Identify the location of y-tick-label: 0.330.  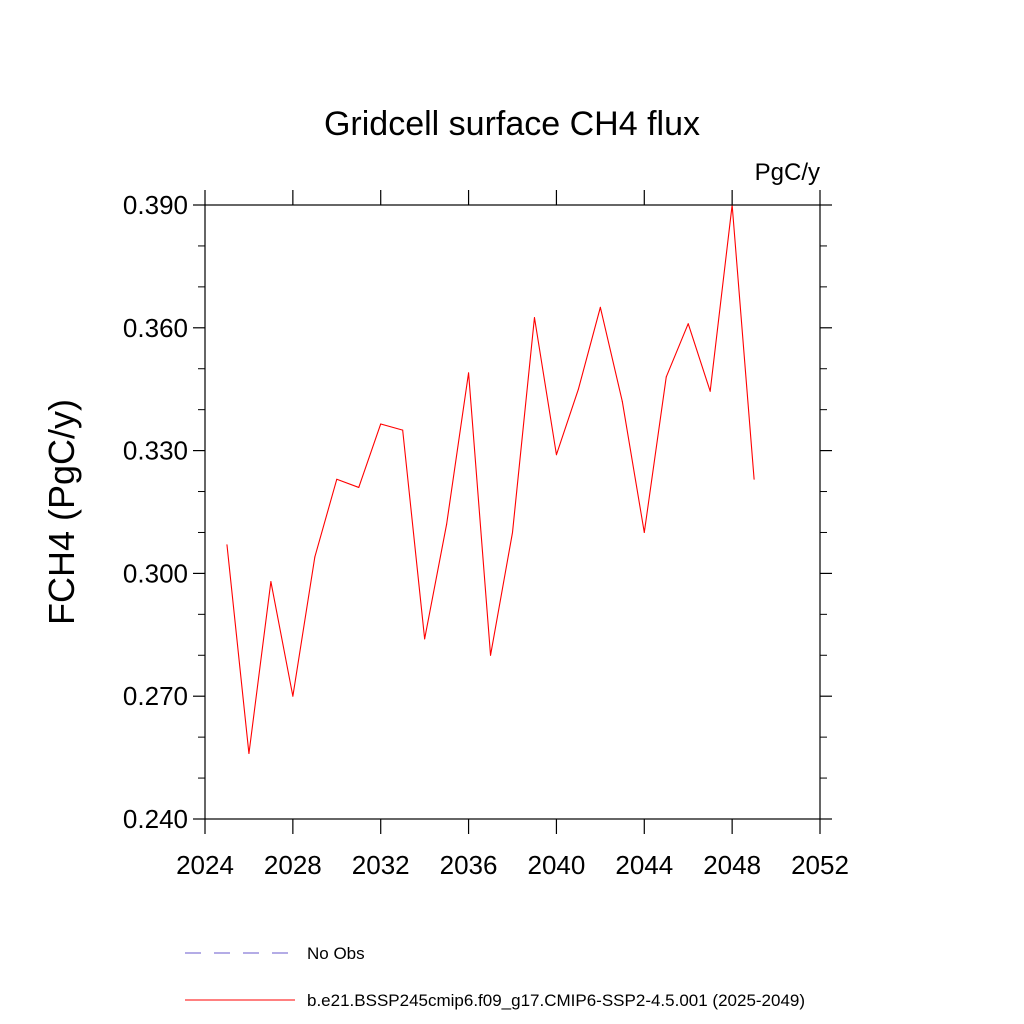
(155, 451).